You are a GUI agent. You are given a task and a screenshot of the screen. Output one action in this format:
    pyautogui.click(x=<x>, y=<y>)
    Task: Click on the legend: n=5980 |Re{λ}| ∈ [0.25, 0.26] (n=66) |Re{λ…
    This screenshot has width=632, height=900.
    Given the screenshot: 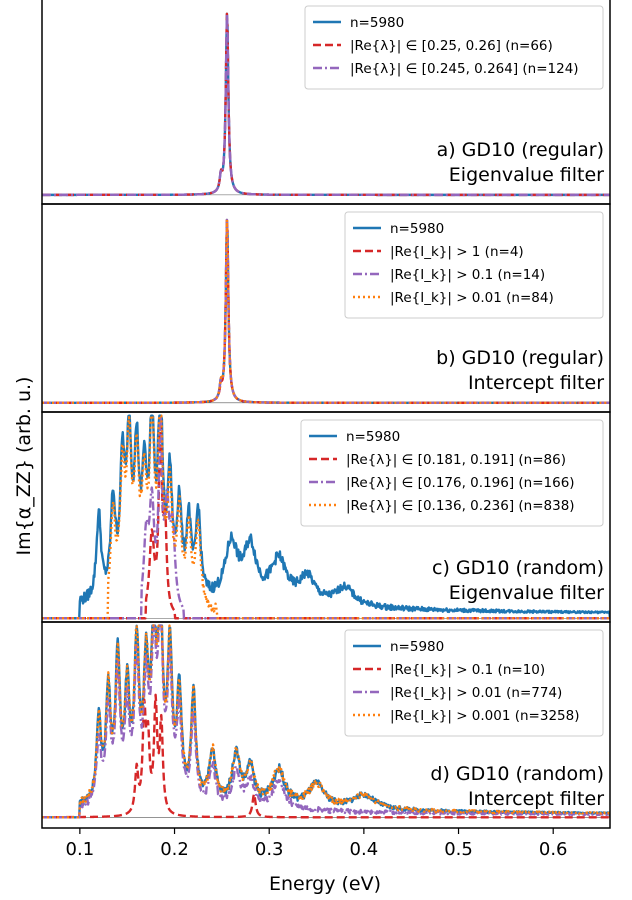 What is the action you would take?
    pyautogui.click(x=454, y=47)
    